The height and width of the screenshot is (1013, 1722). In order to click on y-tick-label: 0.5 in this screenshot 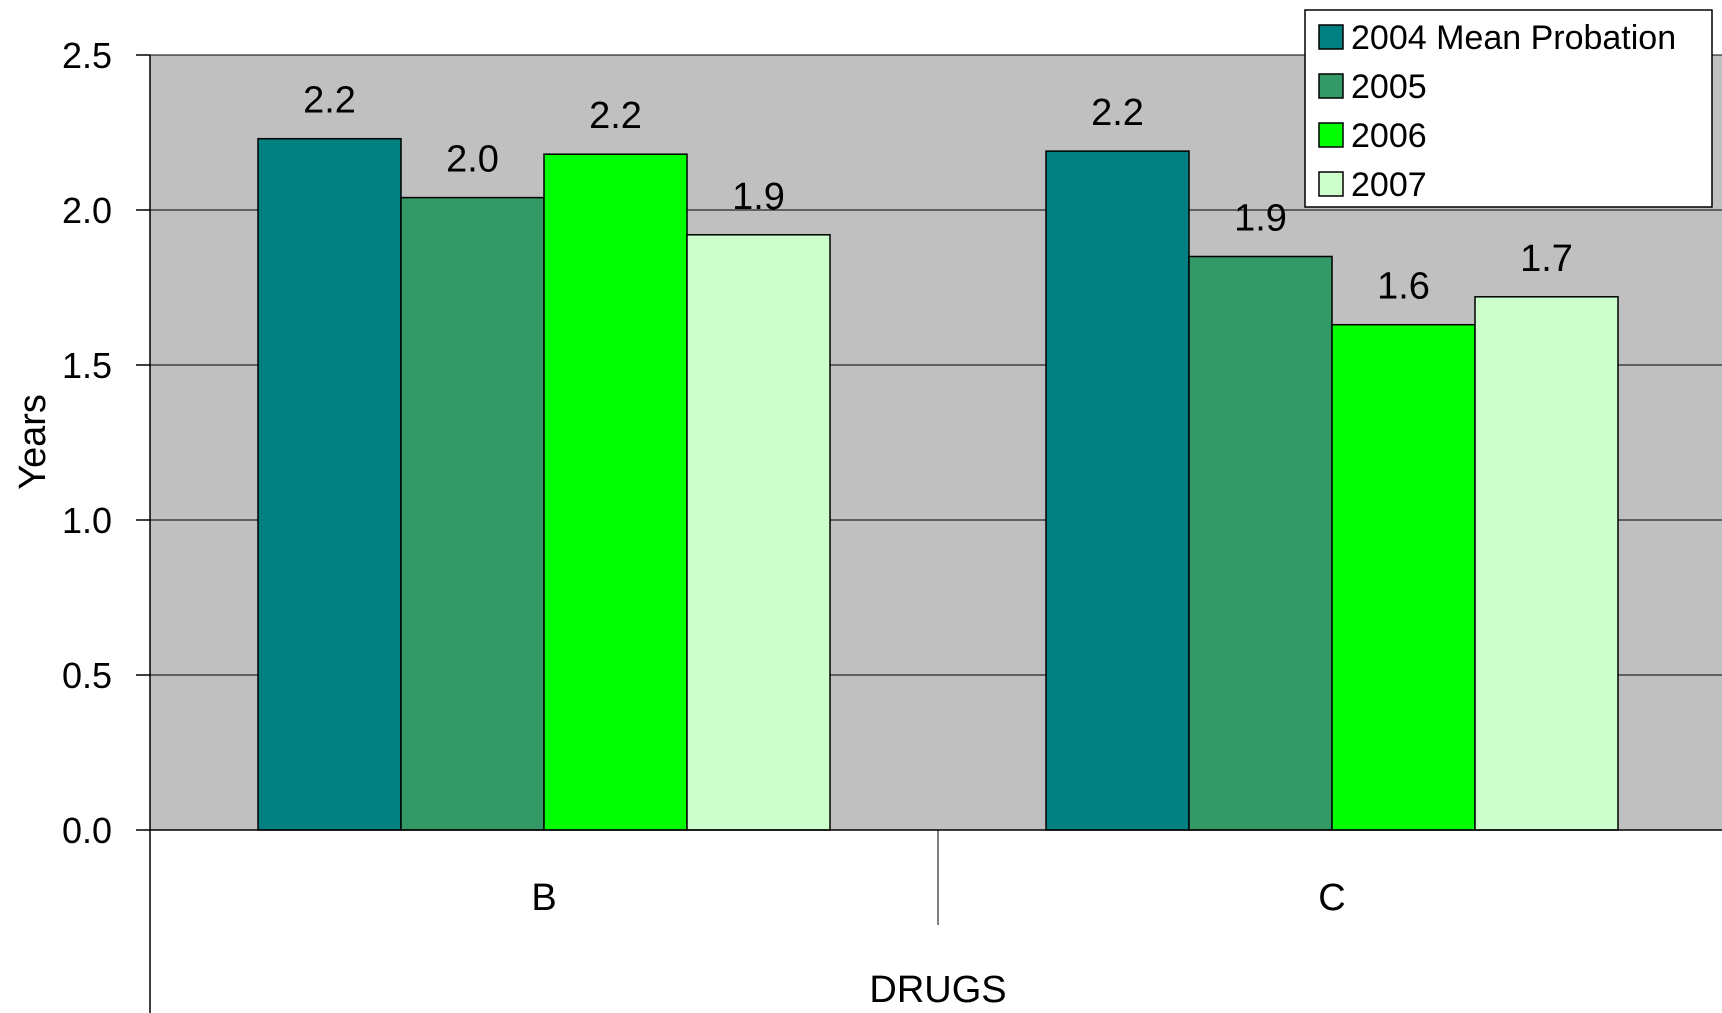, I will do `click(87, 675)`.